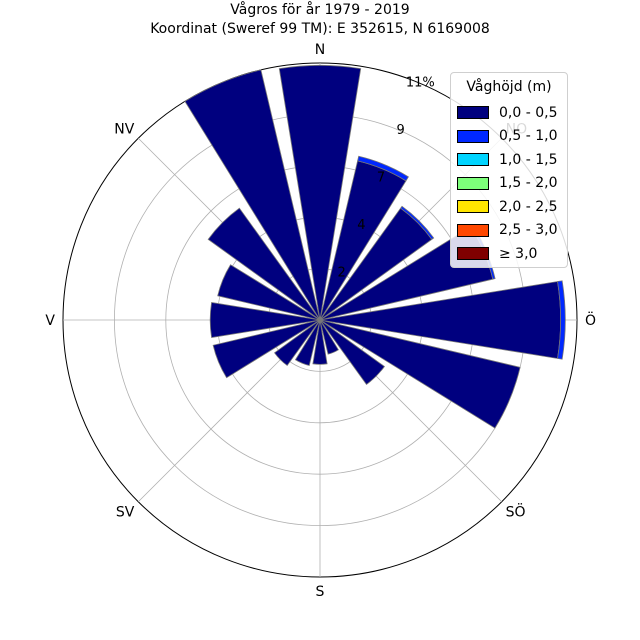 The height and width of the screenshot is (640, 640). Describe the element at coordinates (528, 206) in the screenshot. I see `legend-label: 2,0 - 2,5` at that location.